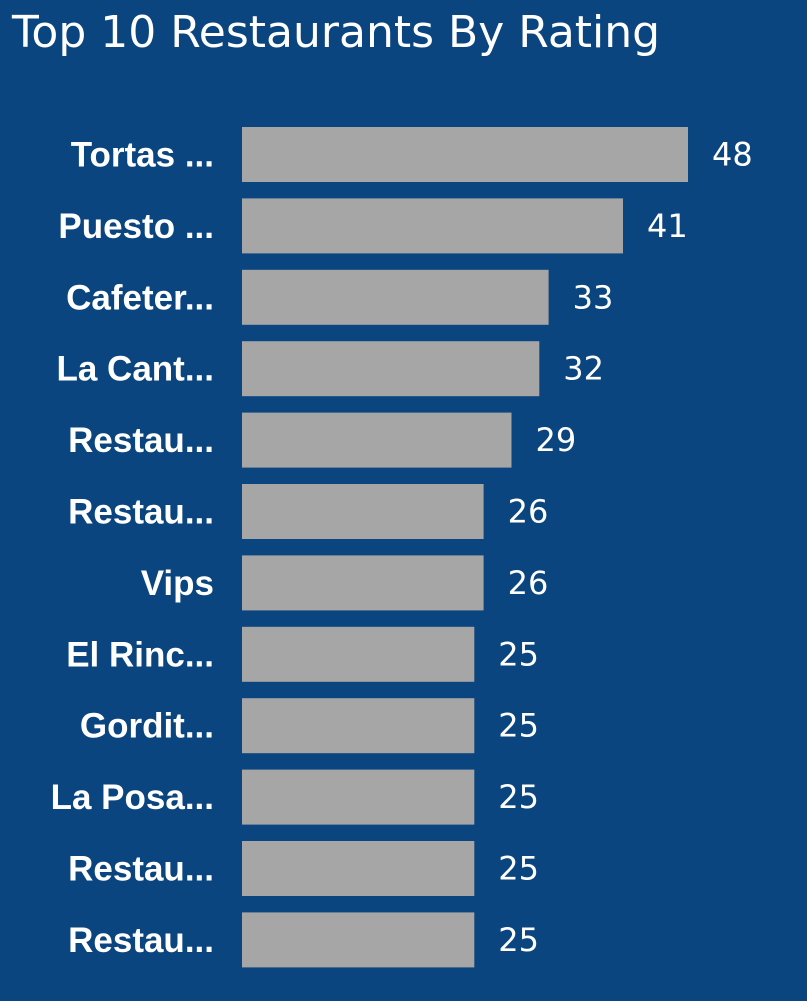 The width and height of the screenshot is (807, 1001). Describe the element at coordinates (583, 369) in the screenshot. I see `value-label: 32` at that location.